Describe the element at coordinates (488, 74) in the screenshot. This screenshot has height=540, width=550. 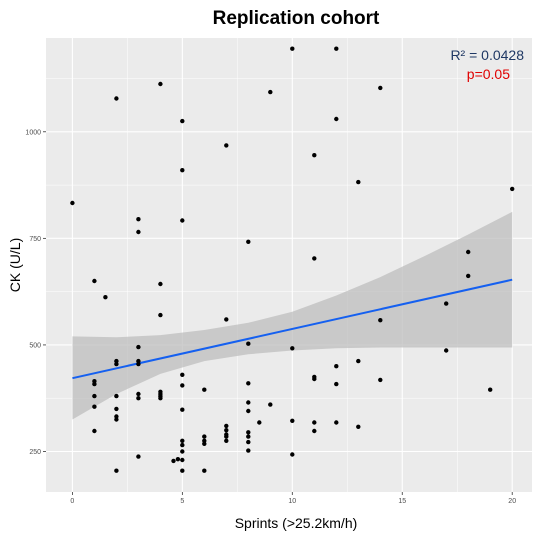
I see `p-value-annotation: p=0.05` at that location.